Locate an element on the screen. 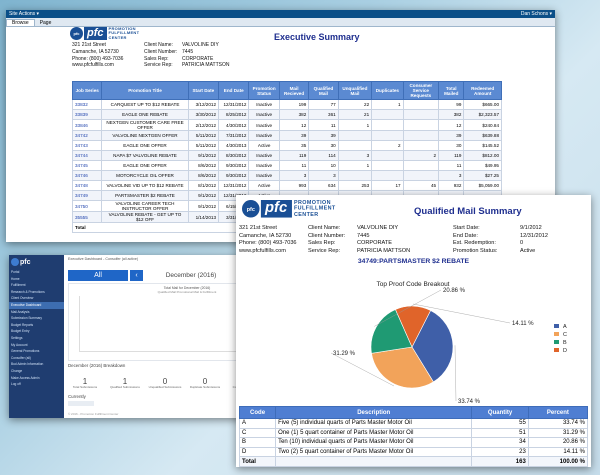 Image resolution: width=600 pixels, height=475 pixels. pie-leader-line is located at coordinates (408, 308).